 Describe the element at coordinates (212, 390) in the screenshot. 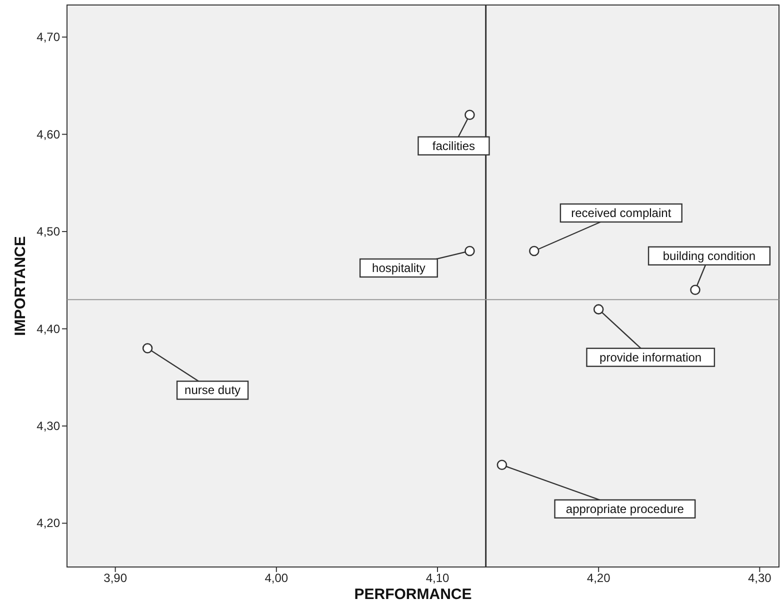

I see `data-label: nurse duty` at that location.